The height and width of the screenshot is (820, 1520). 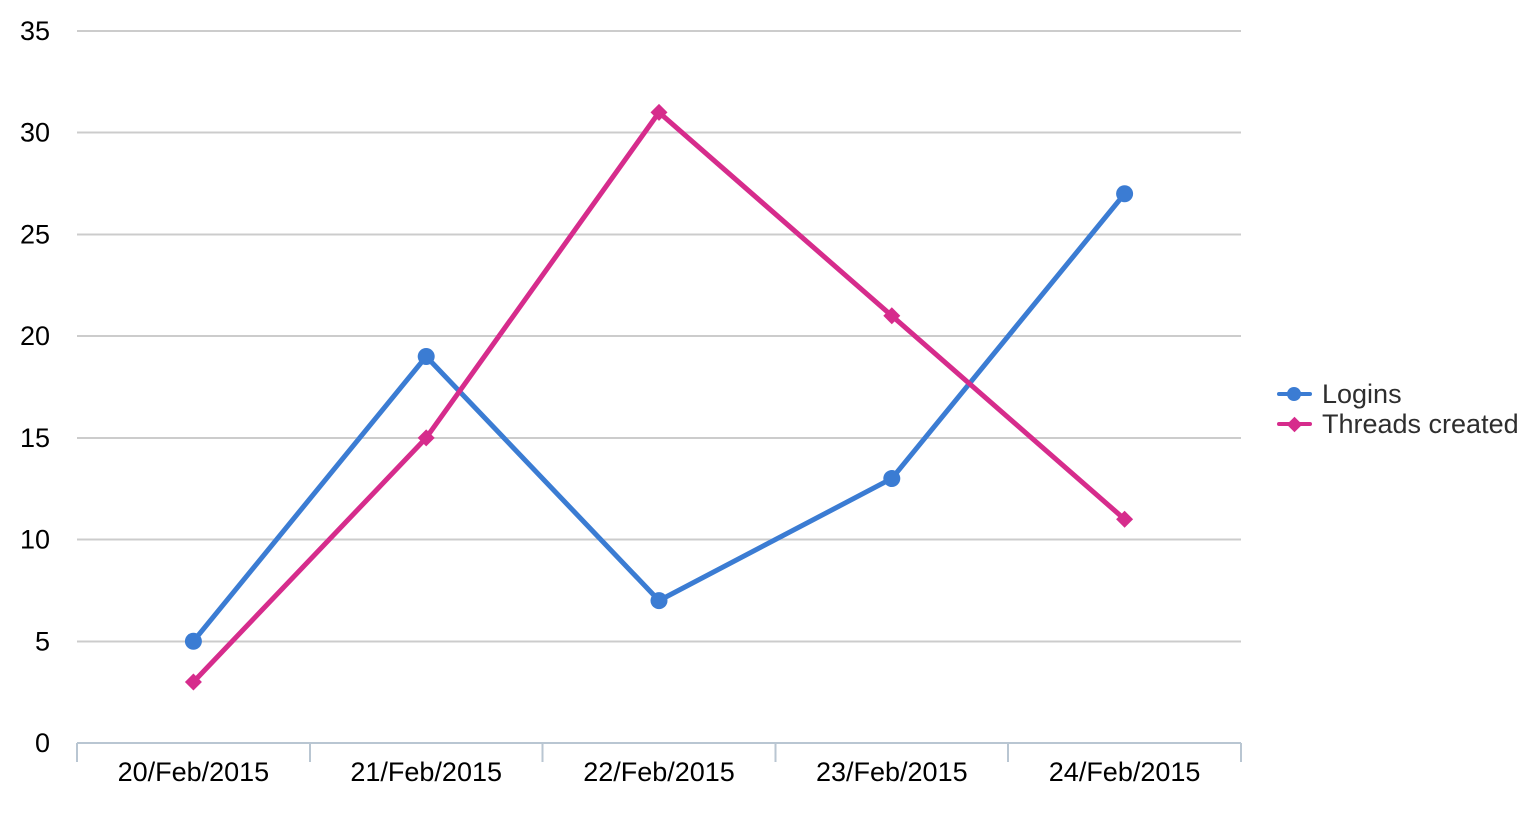 I want to click on y-axis-tick-label: 15, so click(x=35, y=438).